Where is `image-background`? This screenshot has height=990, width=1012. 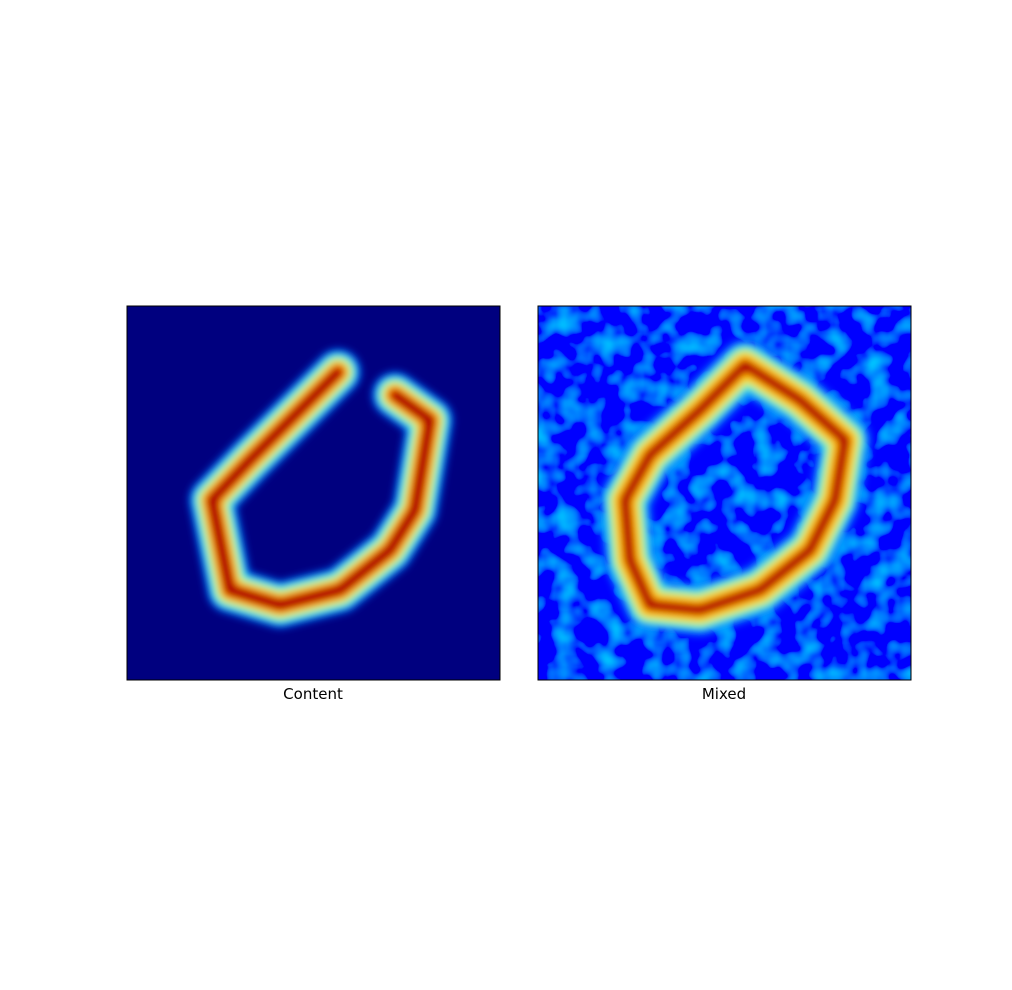 image-background is located at coordinates (313, 493).